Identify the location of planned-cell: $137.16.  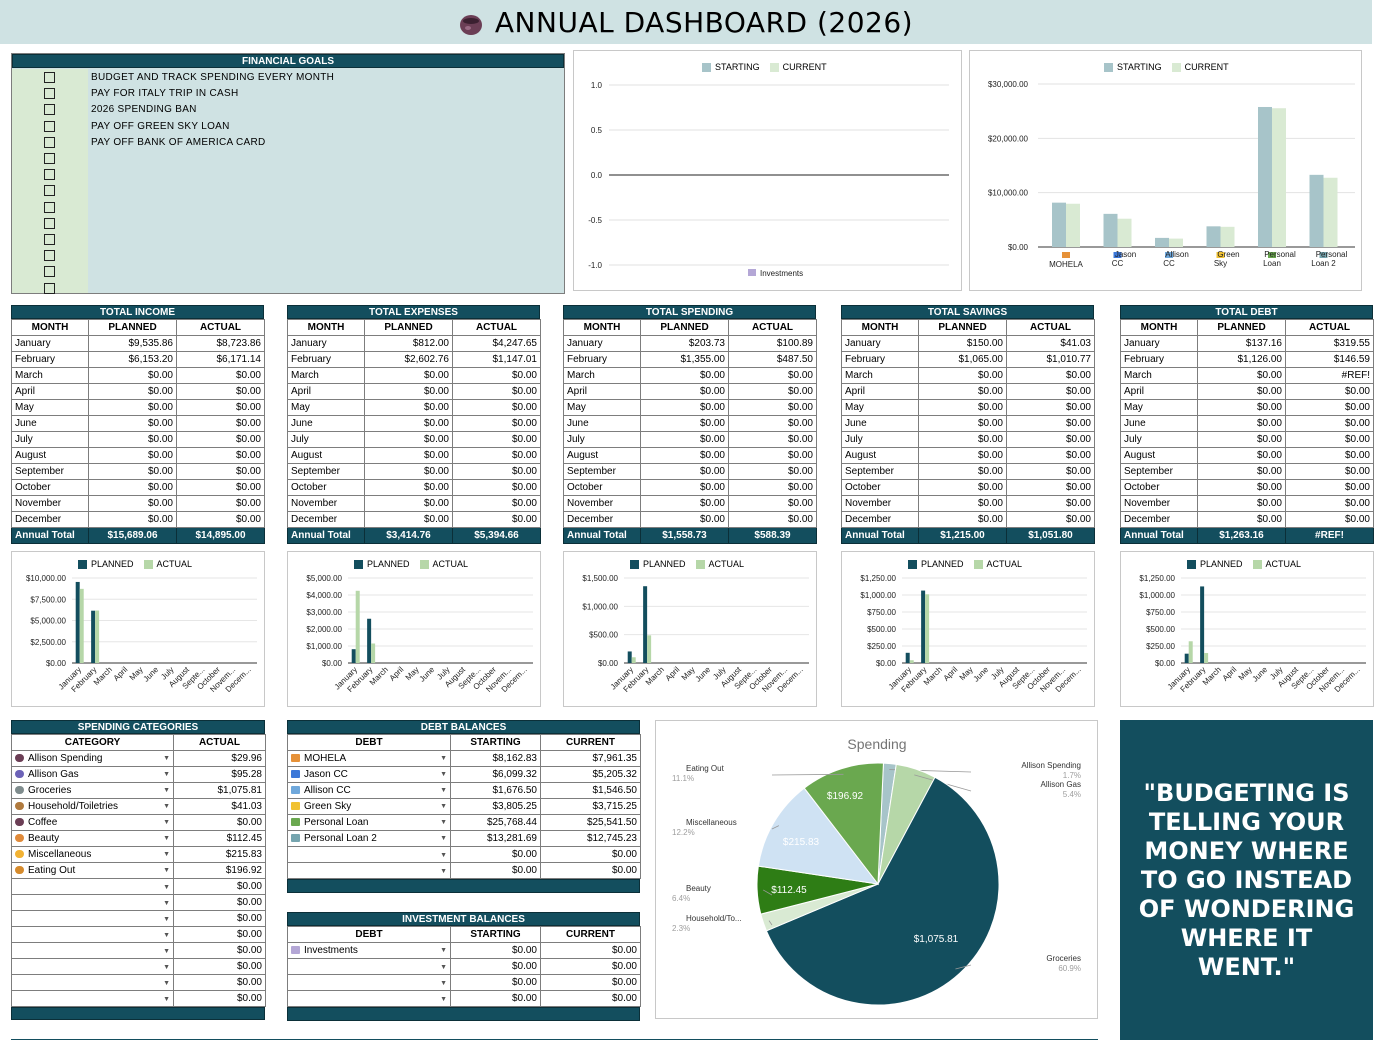
(1241, 343).